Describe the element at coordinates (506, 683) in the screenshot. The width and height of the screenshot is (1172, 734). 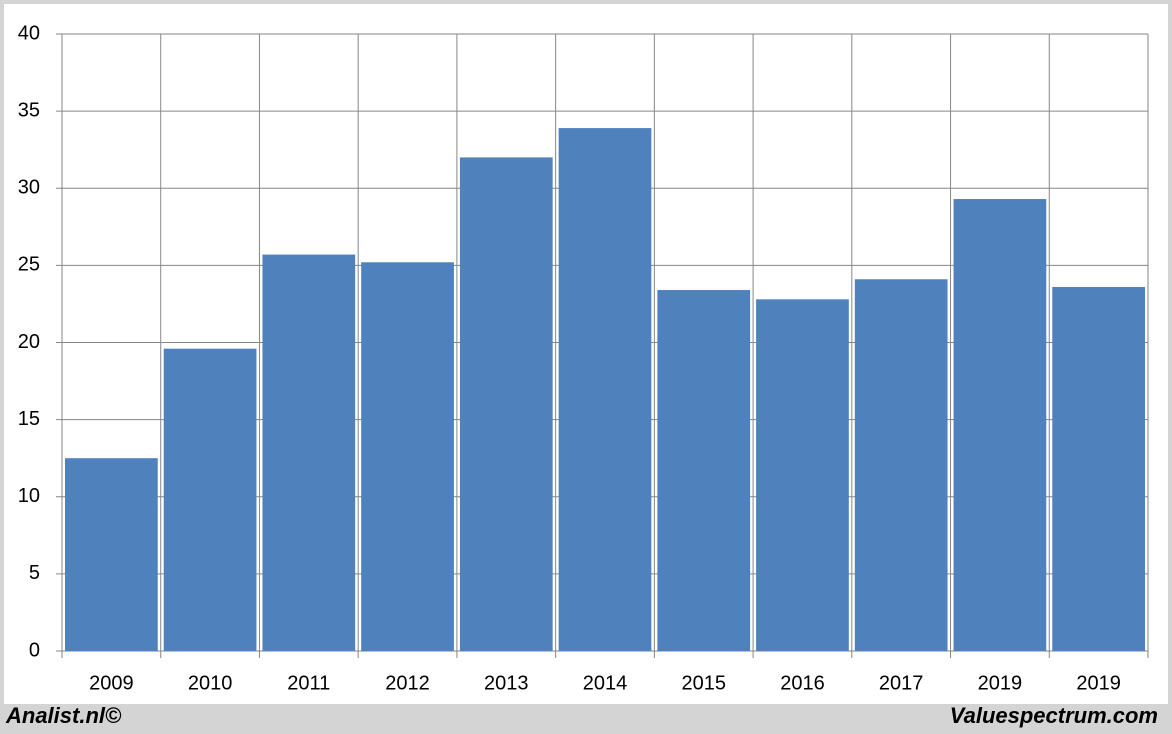
I see `x-tick-label: 2013` at that location.